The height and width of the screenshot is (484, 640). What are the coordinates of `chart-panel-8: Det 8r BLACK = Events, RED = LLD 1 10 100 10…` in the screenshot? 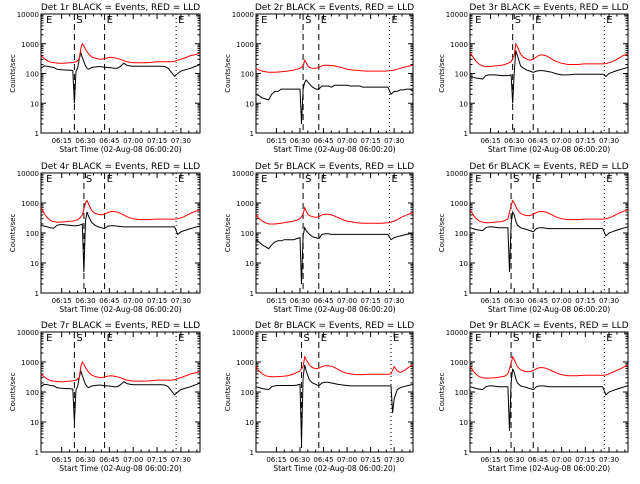 It's located at (319, 397).